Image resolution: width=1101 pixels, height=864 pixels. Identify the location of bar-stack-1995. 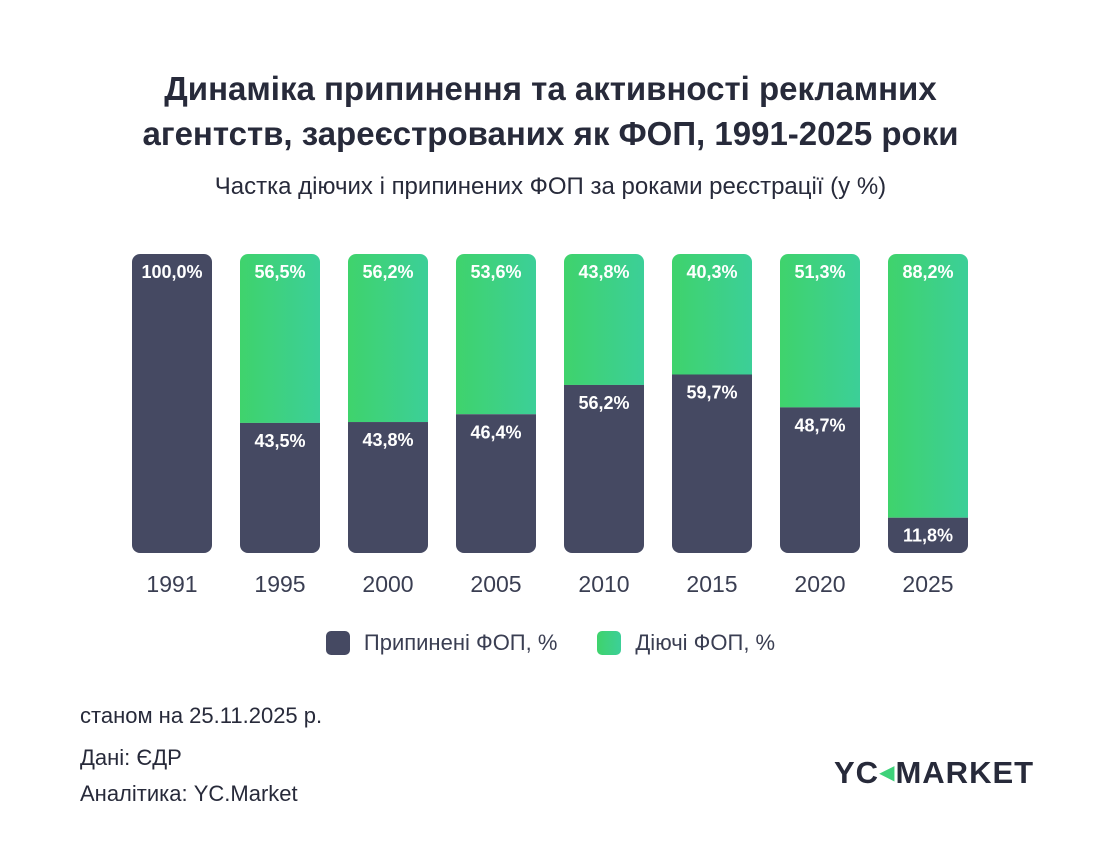
(280, 403).